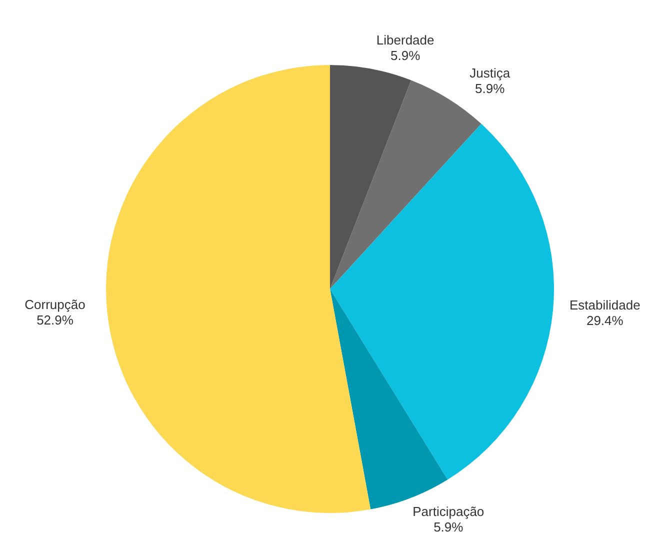 Image resolution: width=654 pixels, height=553 pixels. What do you see at coordinates (605, 320) in the screenshot?
I see `data-label: 29.4%` at bounding box center [605, 320].